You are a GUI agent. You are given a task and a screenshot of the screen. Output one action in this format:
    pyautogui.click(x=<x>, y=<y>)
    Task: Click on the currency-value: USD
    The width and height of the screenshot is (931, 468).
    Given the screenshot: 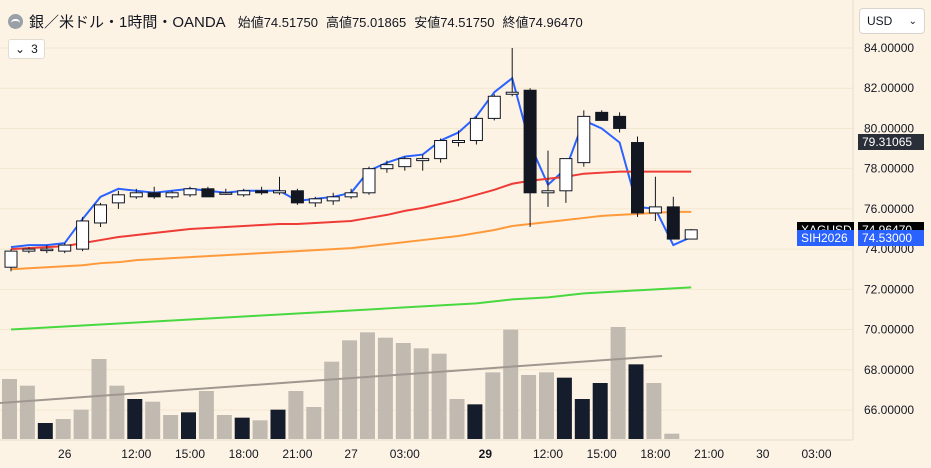 What is the action you would take?
    pyautogui.click(x=880, y=21)
    